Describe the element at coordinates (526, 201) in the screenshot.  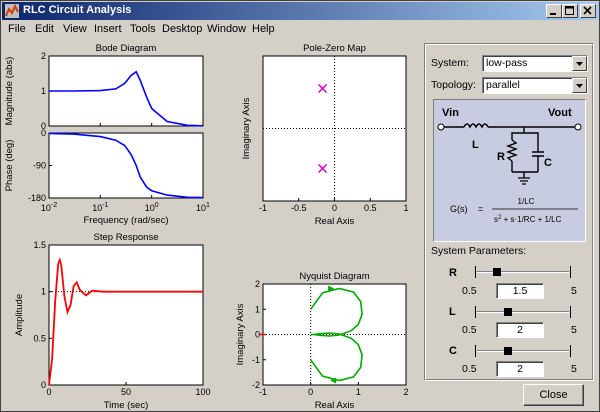
I see `tf-numerator: 1/LC` at that location.